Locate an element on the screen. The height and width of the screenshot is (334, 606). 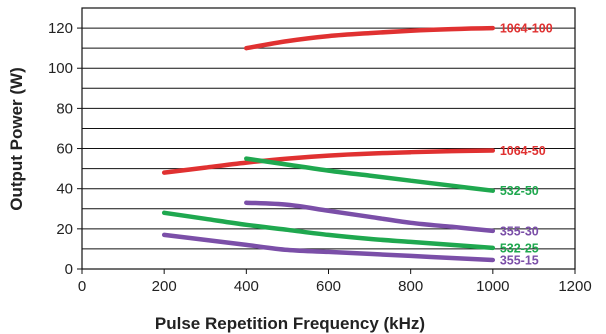
y-tick-label: 120 is located at coordinates (60, 28).